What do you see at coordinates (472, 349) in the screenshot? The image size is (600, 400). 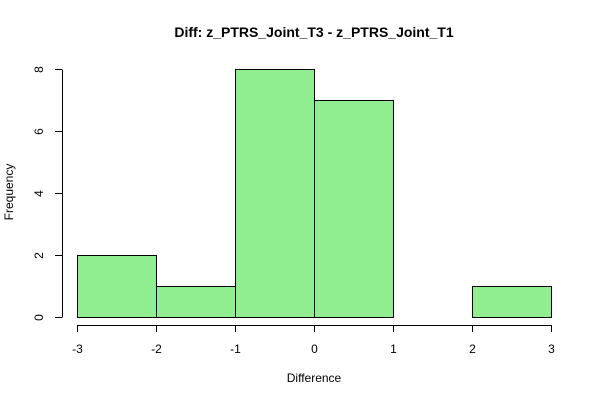 I see `x-tick-label: 2` at bounding box center [472, 349].